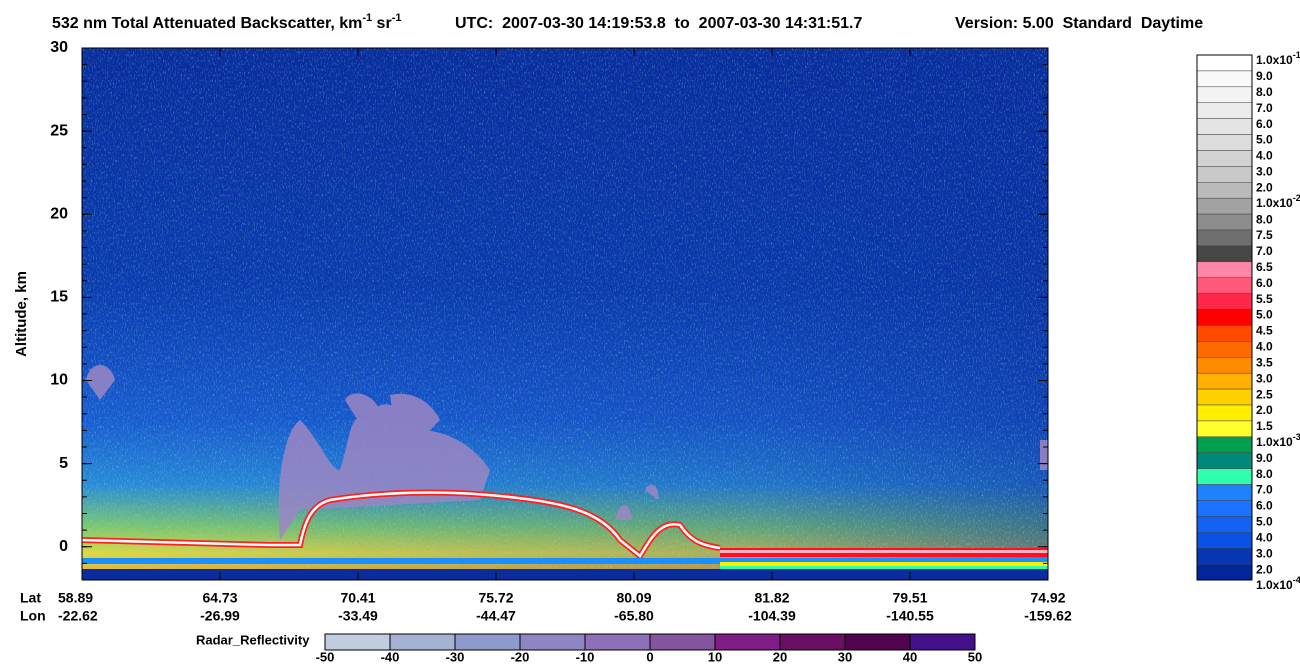  What do you see at coordinates (633, 598) in the screenshot?
I see `x-tick-label: 80.09` at bounding box center [633, 598].